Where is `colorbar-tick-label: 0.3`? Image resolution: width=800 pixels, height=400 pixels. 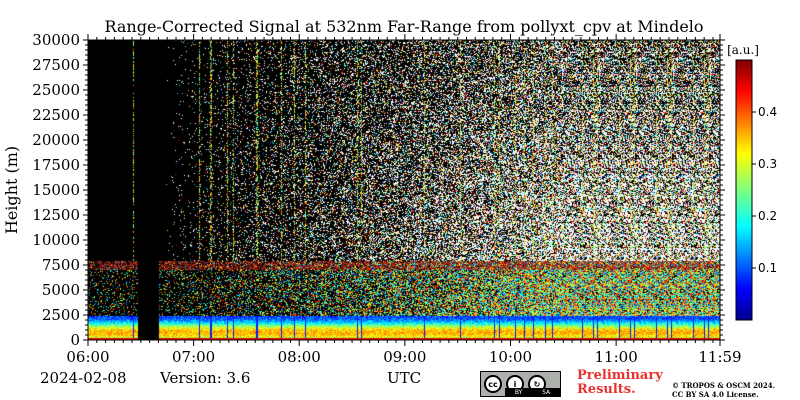
colorbar-tick-label: 0.3 is located at coordinates (767, 164).